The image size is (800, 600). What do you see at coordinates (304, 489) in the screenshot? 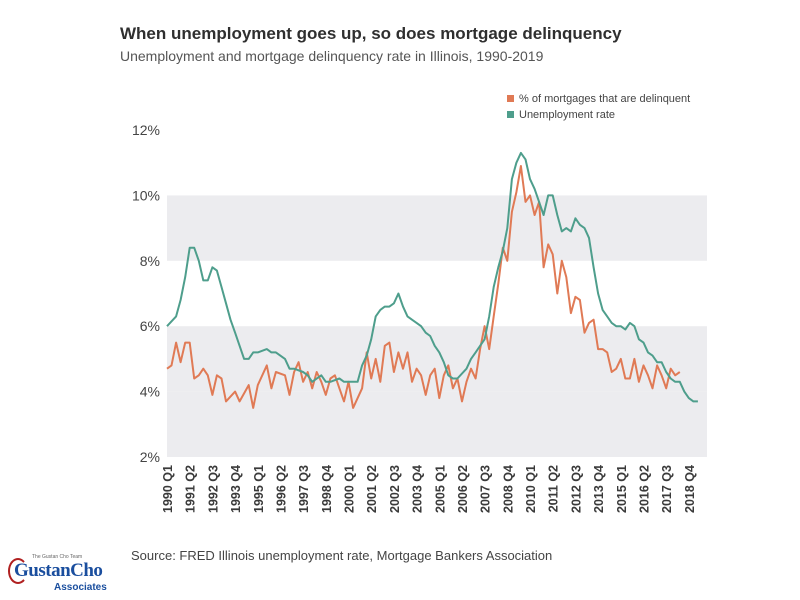
I see `x-tick-label: 1997 Q3` at bounding box center [304, 489].